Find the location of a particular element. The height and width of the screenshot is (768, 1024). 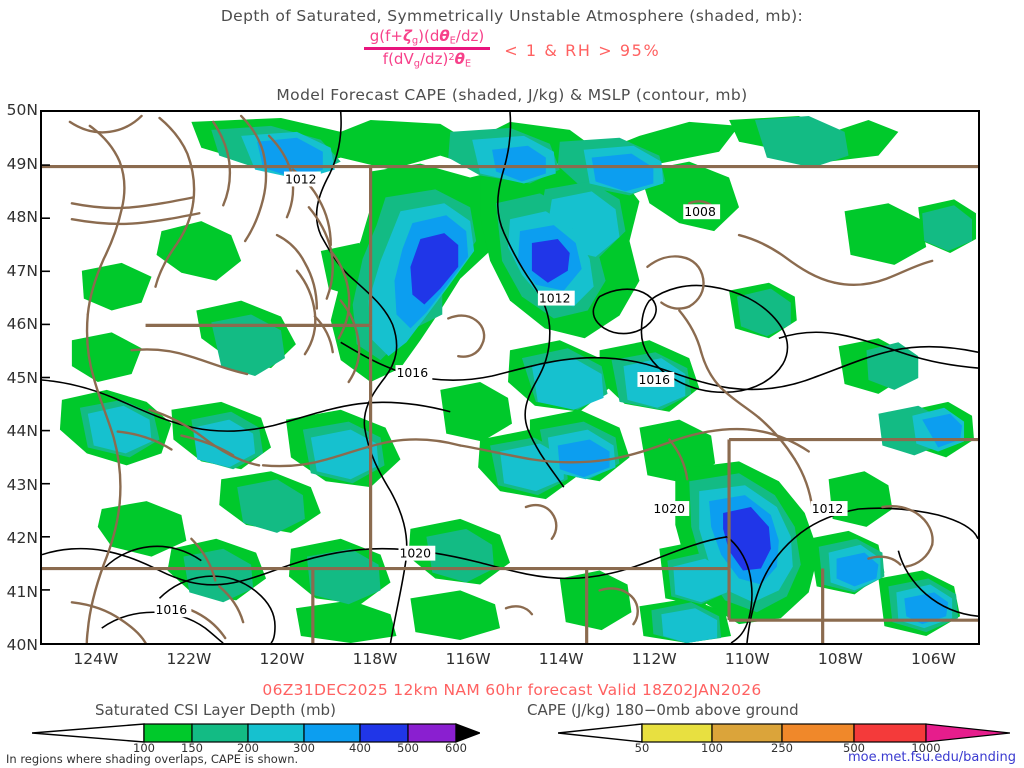

cape-colorbar-ticks: 50 100 250 500 1000 is located at coordinates (784, 748).